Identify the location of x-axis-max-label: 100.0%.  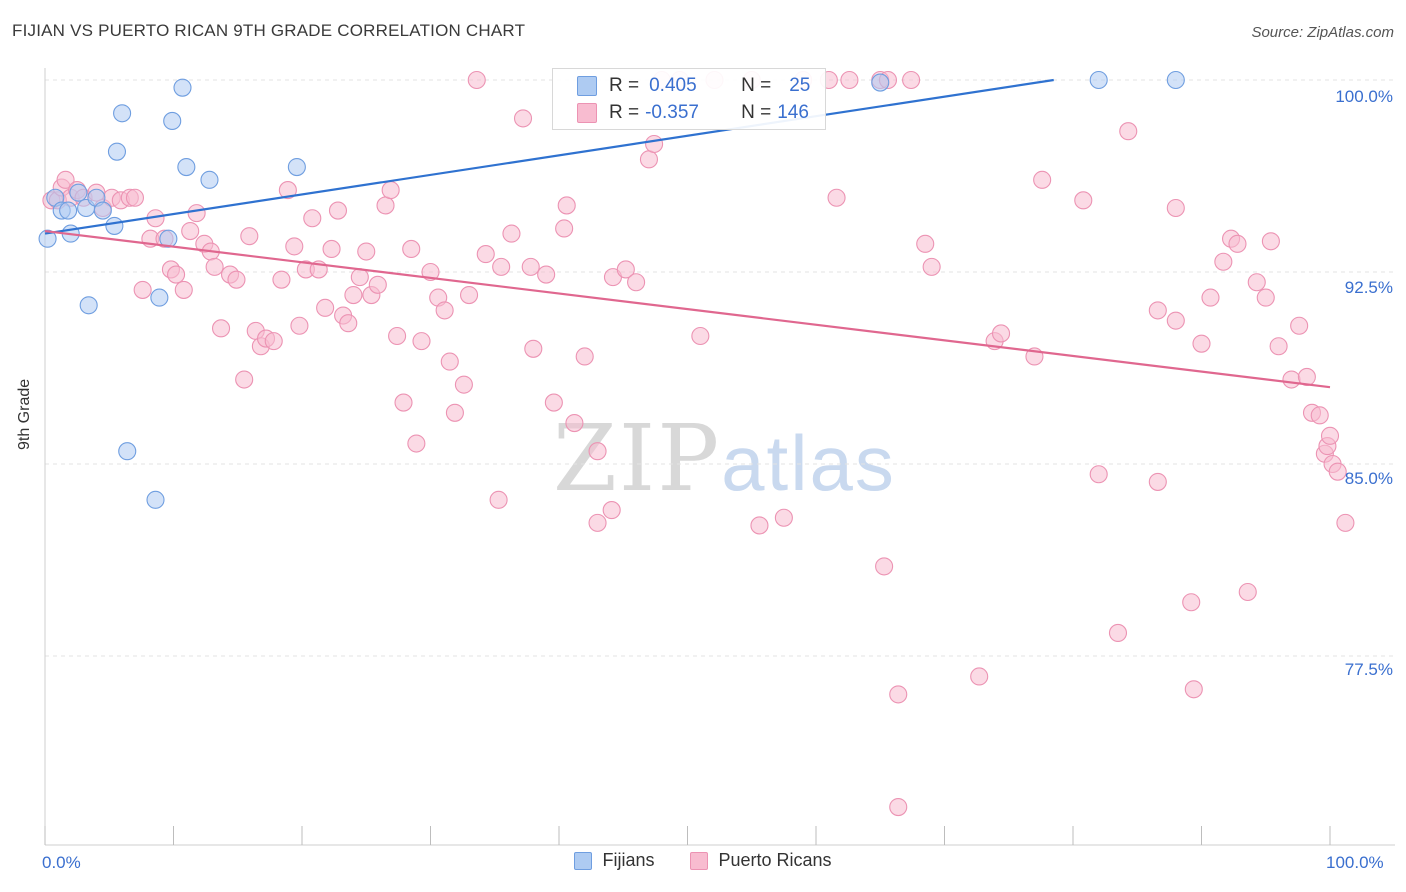
(1355, 862).